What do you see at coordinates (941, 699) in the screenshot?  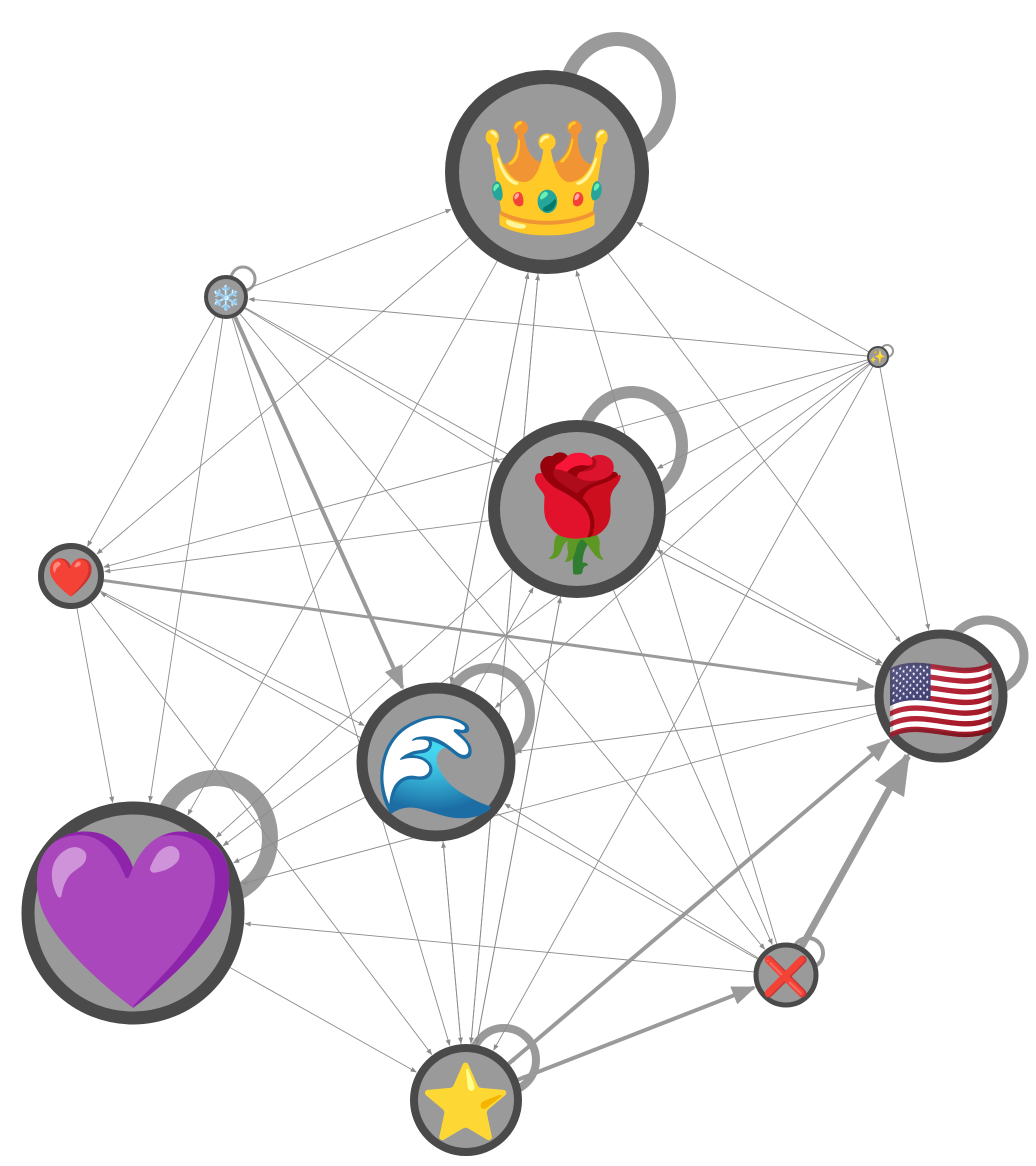 I see `us-flag-icon: 🇺🇸` at bounding box center [941, 699].